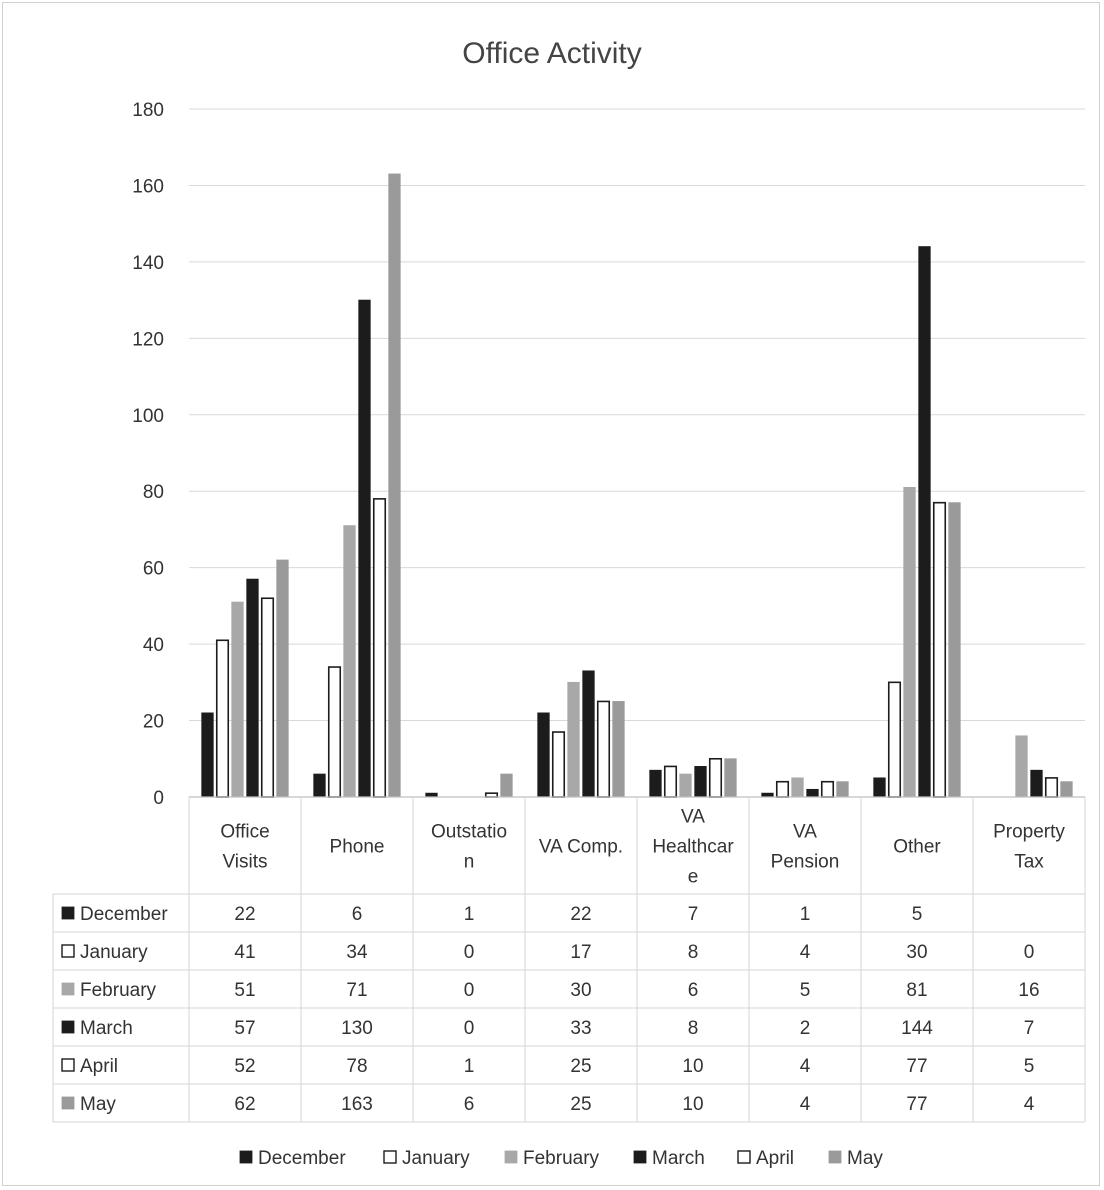 This screenshot has height=1190, width=1104. Describe the element at coordinates (469, 832) in the screenshot. I see `category-label: Outstatio` at that location.